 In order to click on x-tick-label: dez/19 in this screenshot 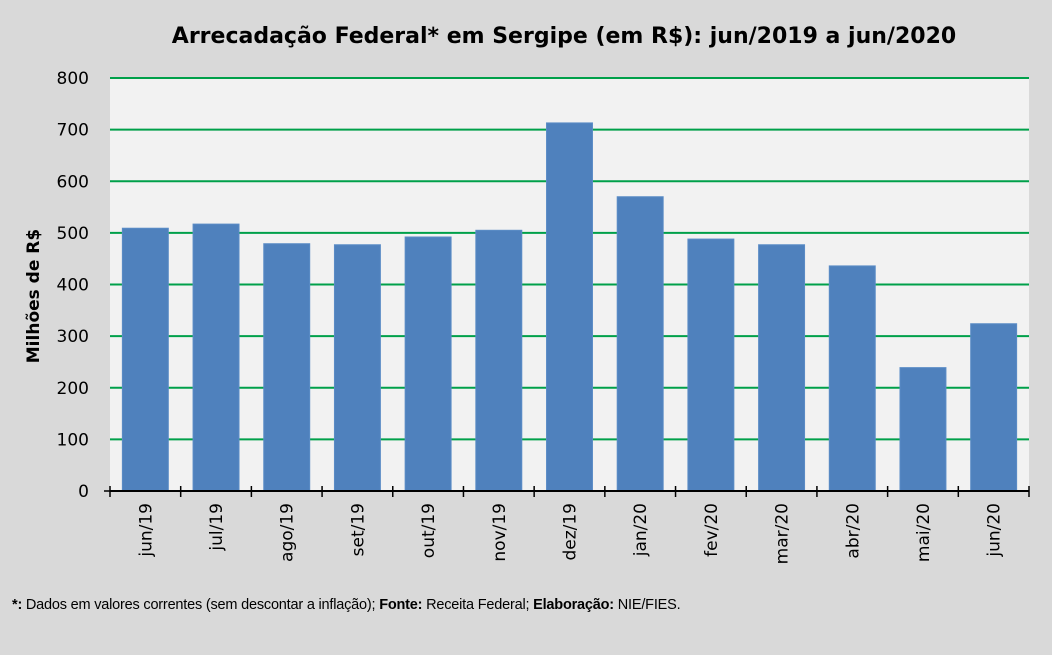, I will do `click(571, 532)`.